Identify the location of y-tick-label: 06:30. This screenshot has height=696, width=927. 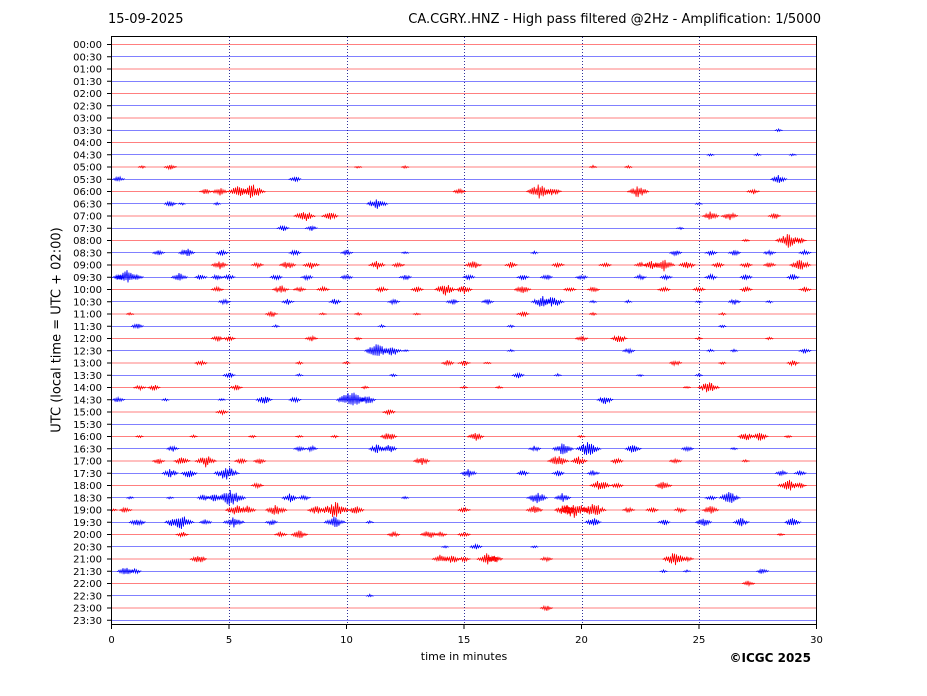
(87, 204).